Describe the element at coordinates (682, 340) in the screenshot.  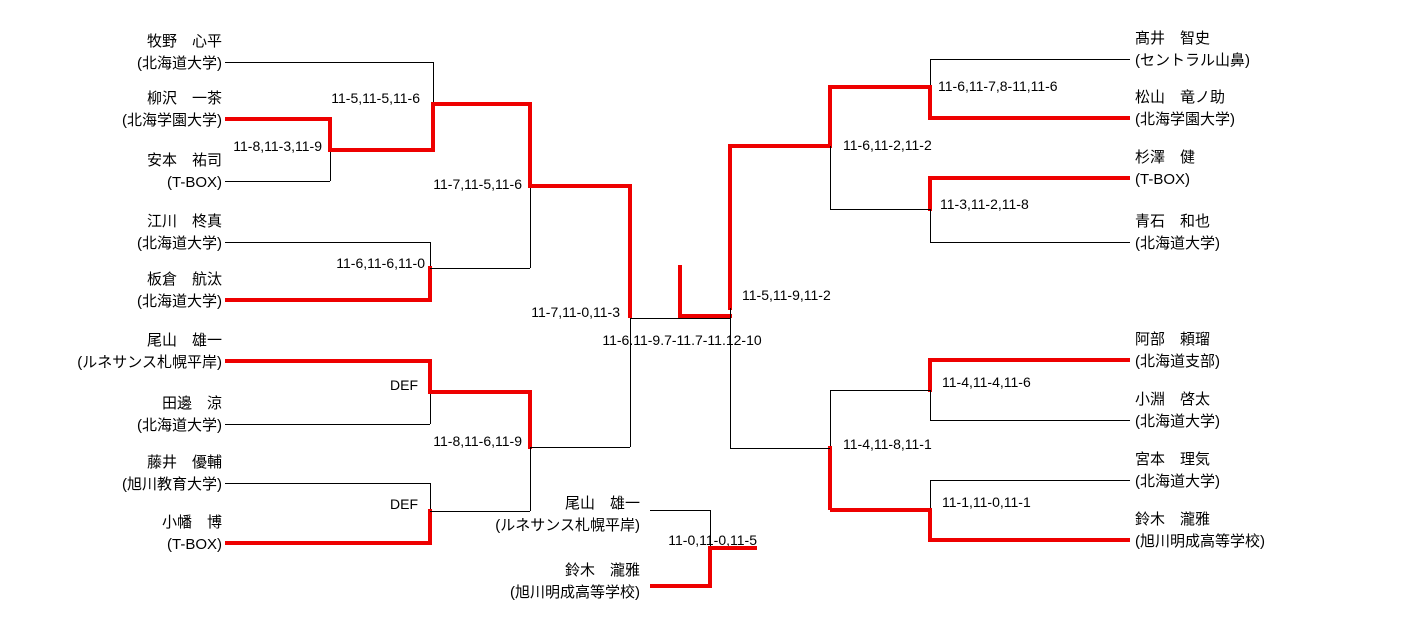
I see `score-grand-final: 11-6.11-9.7-11.7-11.12-10` at that location.